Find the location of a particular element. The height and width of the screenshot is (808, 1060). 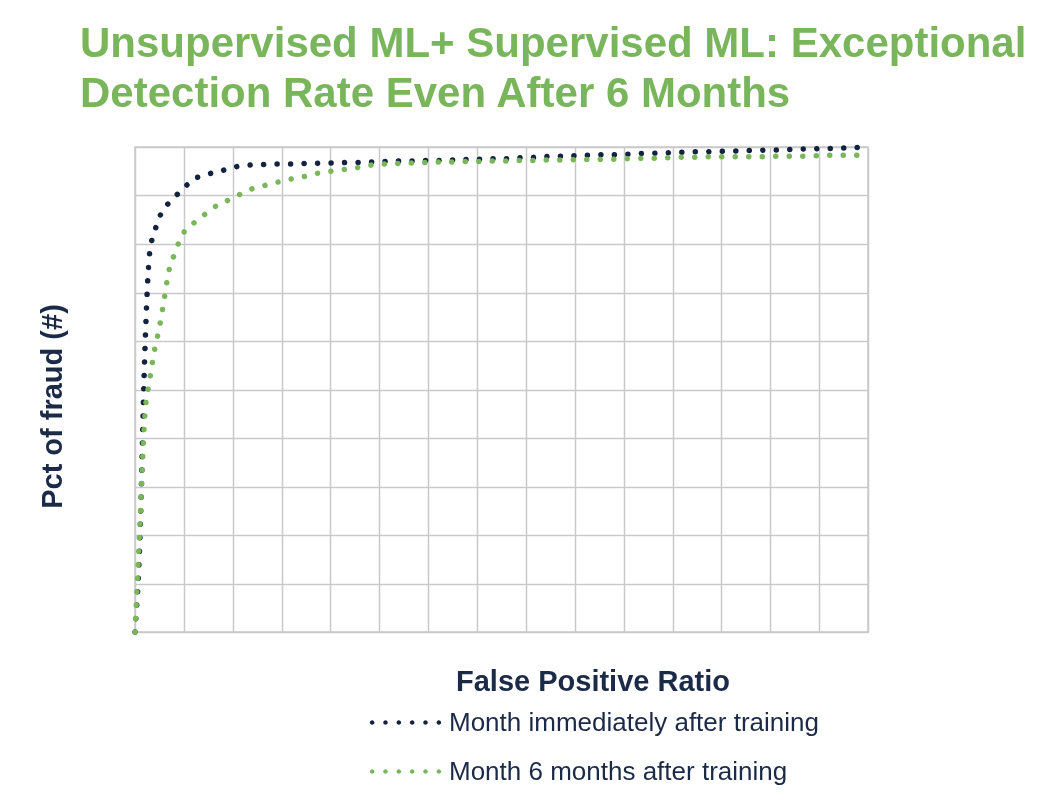

legend-label: Month 6 months after training is located at coordinates (618, 770).